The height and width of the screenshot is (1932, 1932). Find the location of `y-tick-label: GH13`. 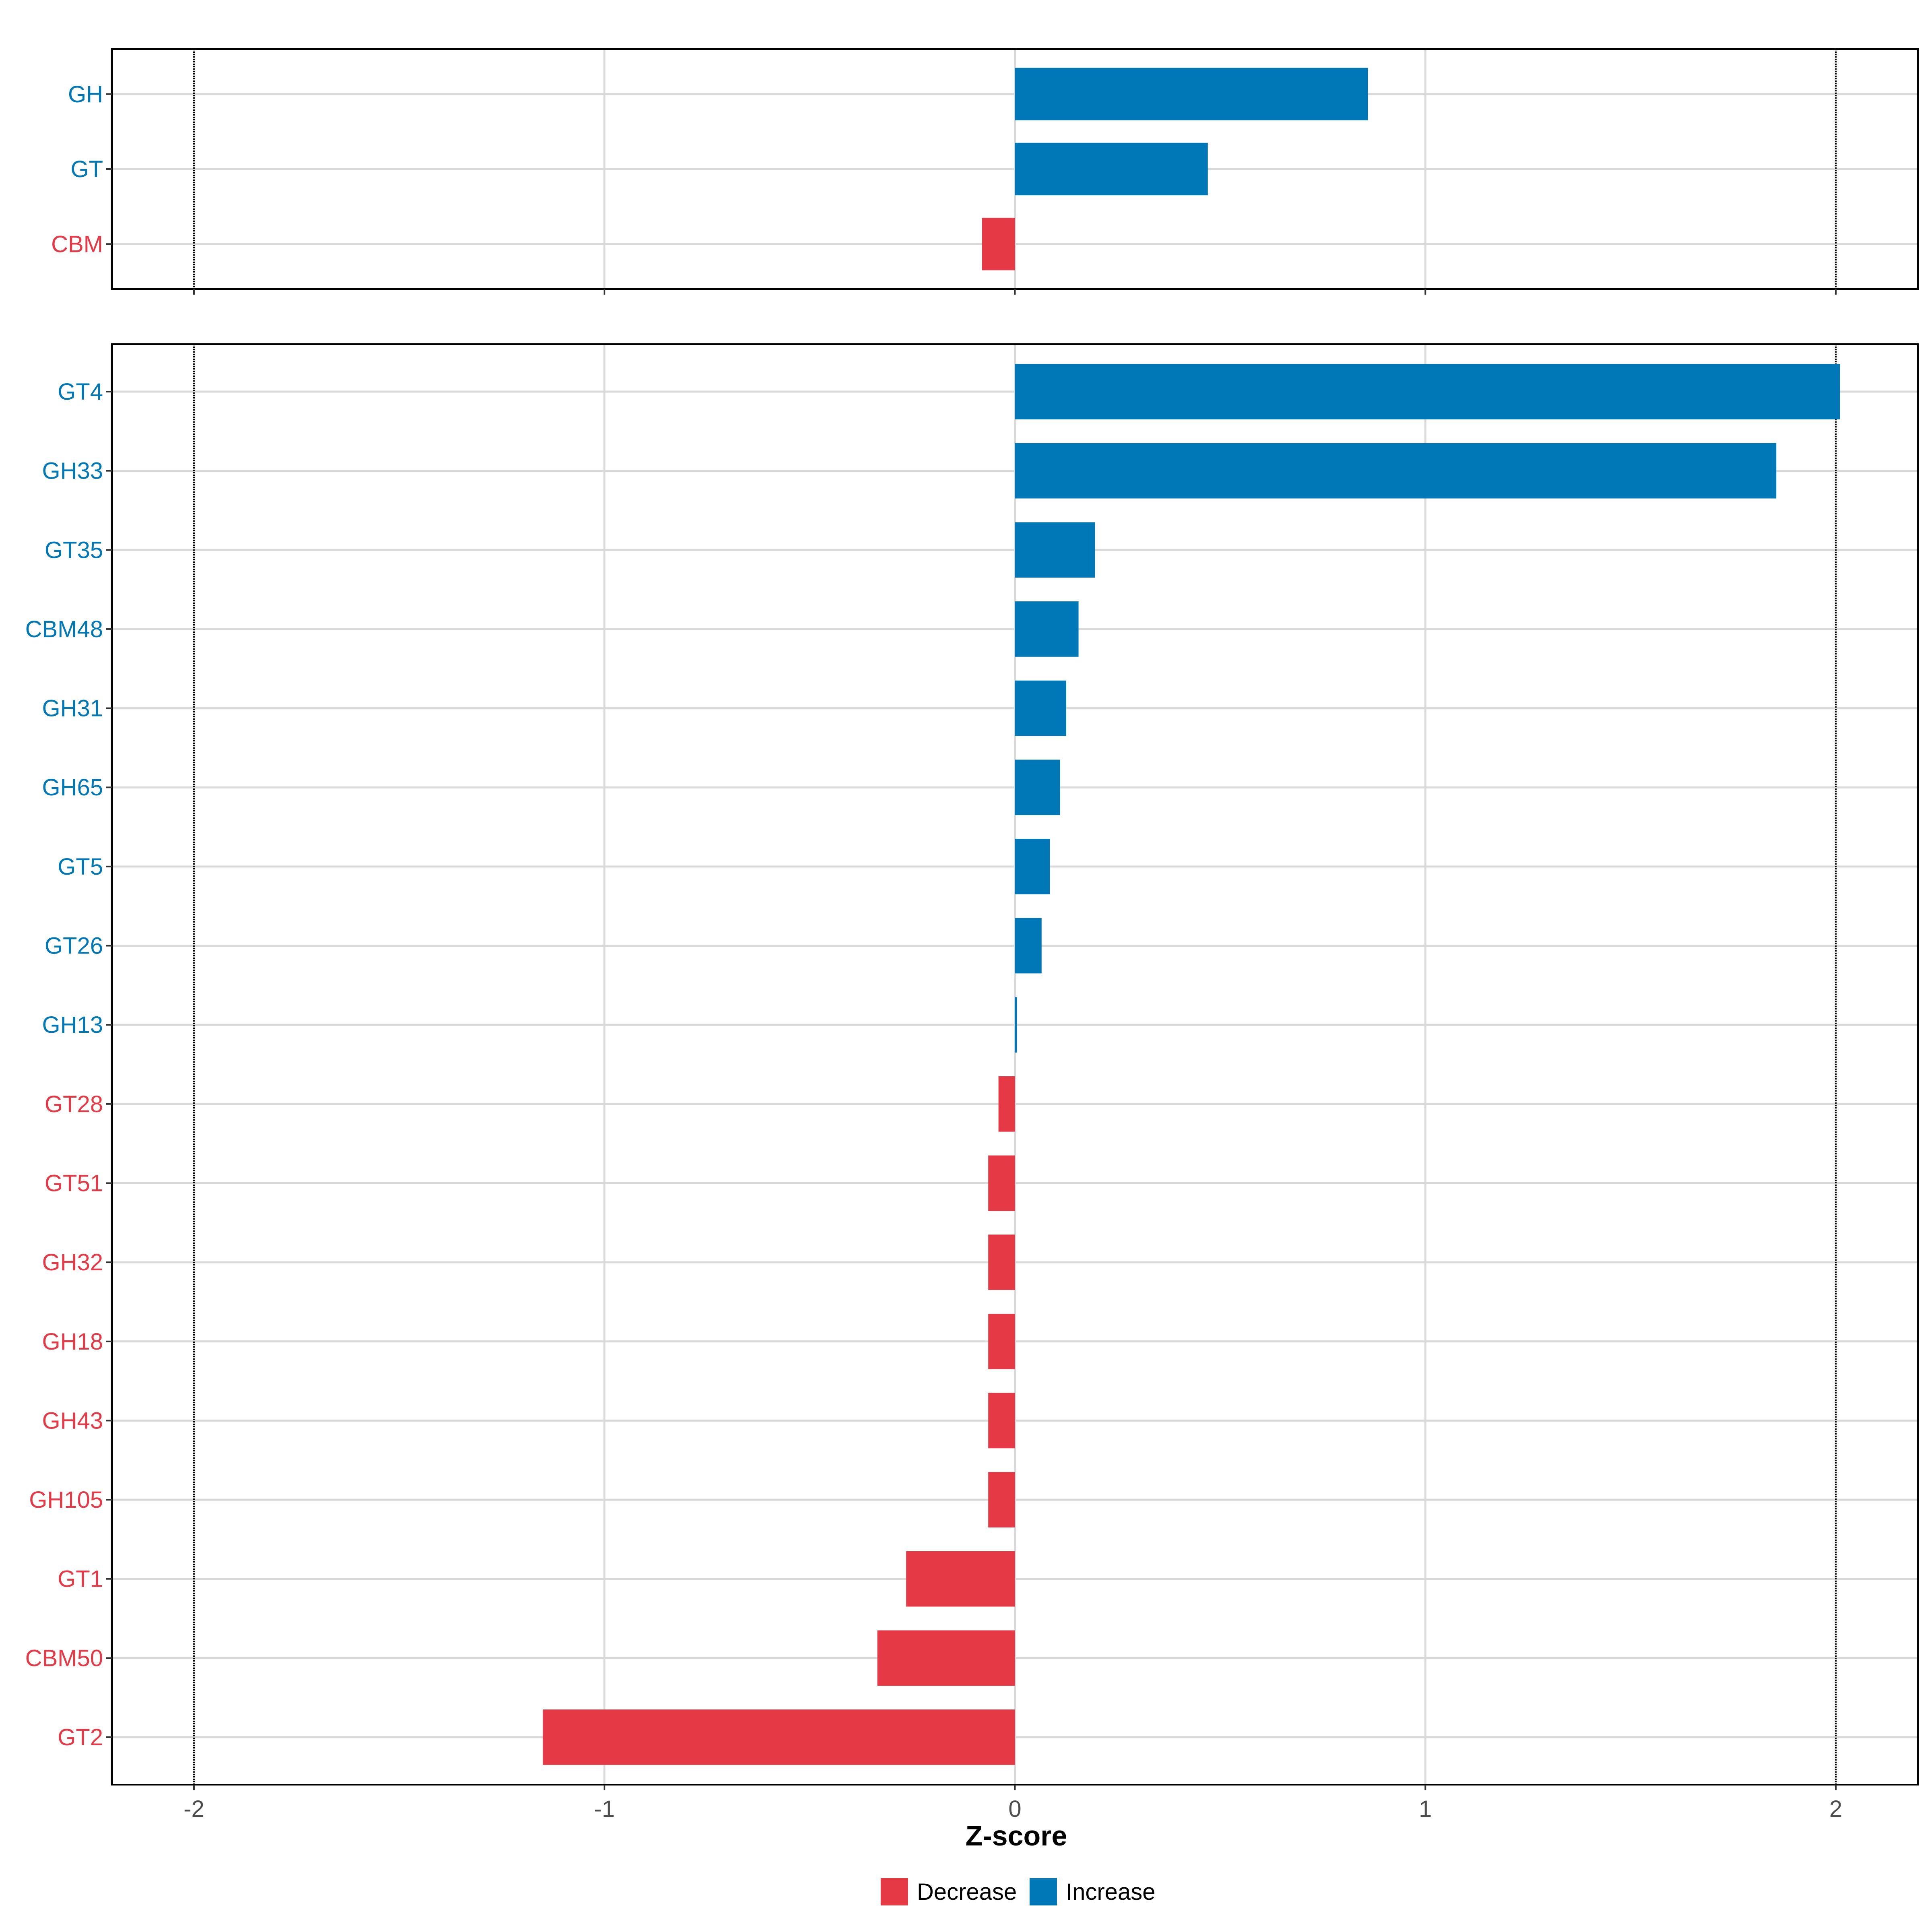

y-tick-label: GH13 is located at coordinates (72, 1025).